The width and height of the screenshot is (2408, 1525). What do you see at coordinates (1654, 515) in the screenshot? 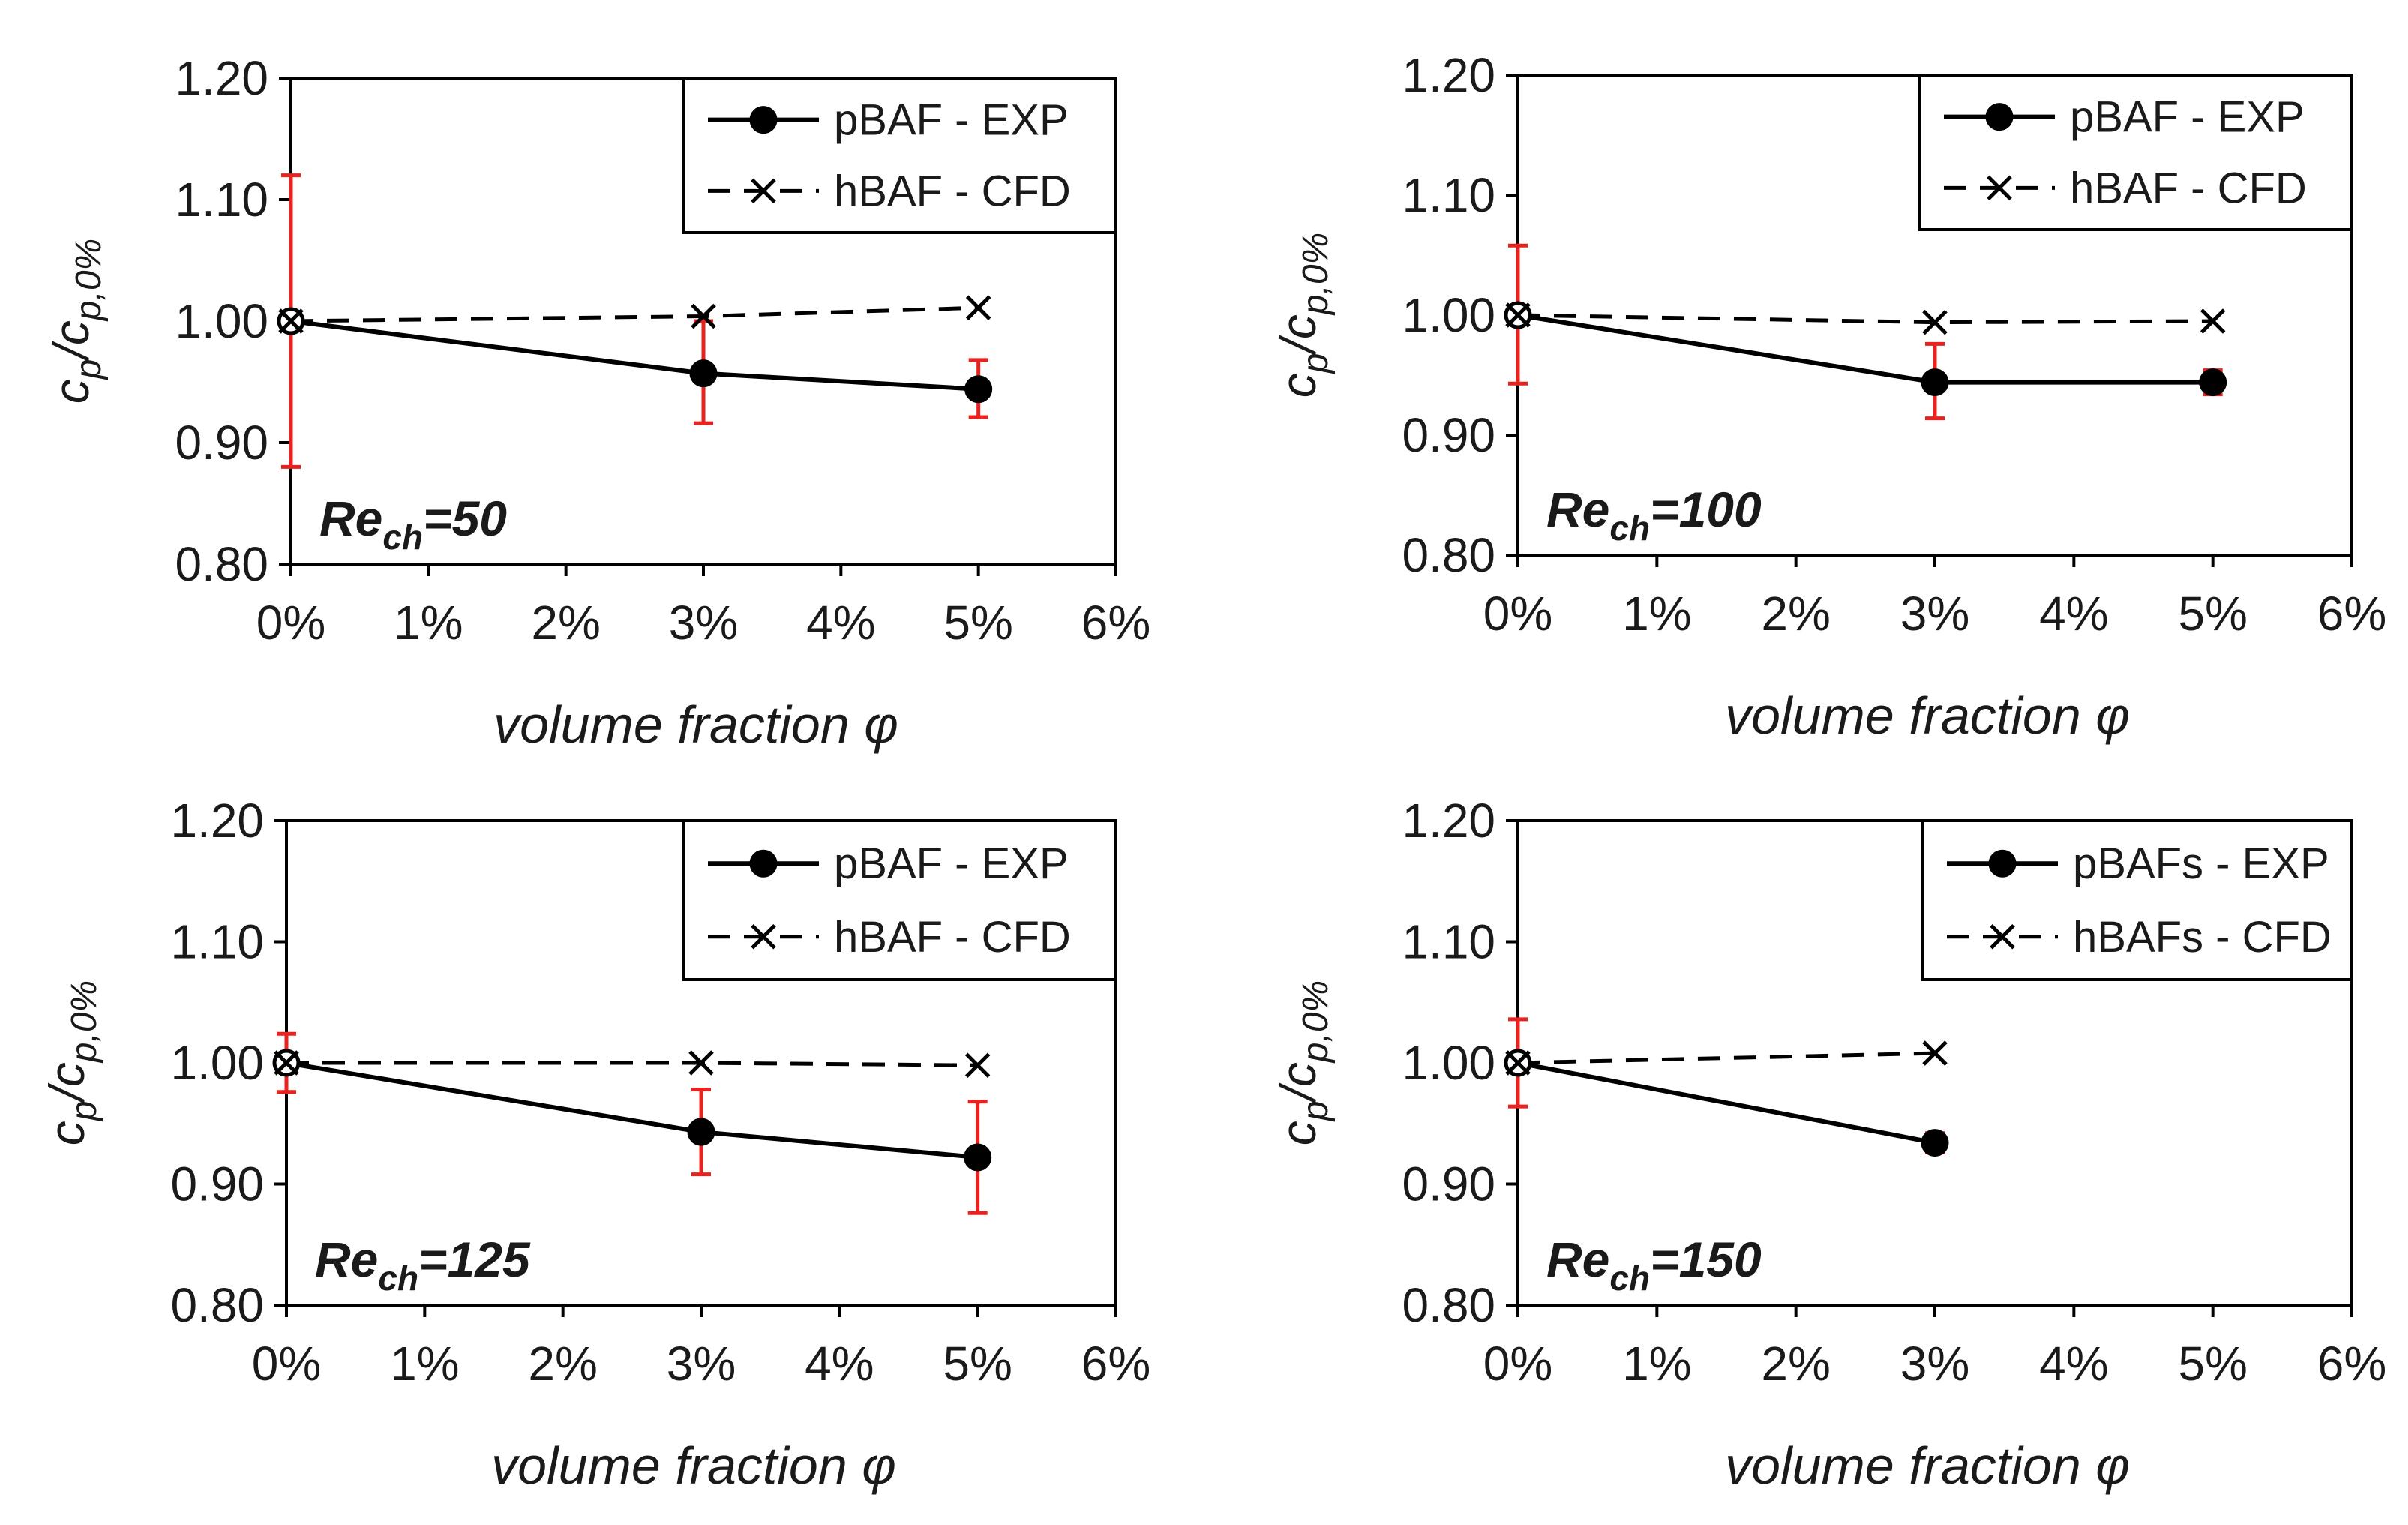
I see `reynolds-annotation: Rech=100` at bounding box center [1654, 515].